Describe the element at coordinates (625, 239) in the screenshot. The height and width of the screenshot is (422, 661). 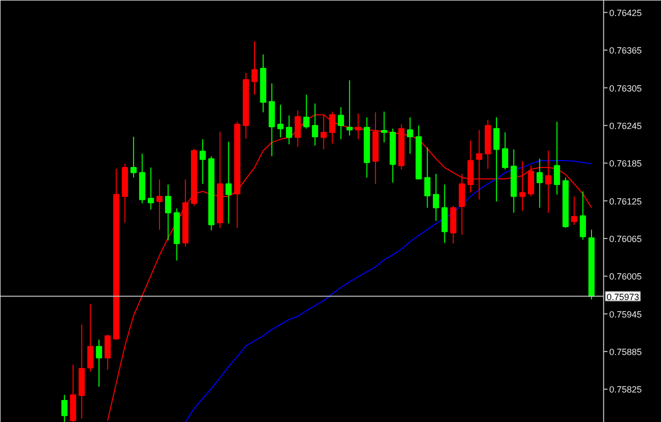
I see `y-tick-label: 0.76065` at that location.